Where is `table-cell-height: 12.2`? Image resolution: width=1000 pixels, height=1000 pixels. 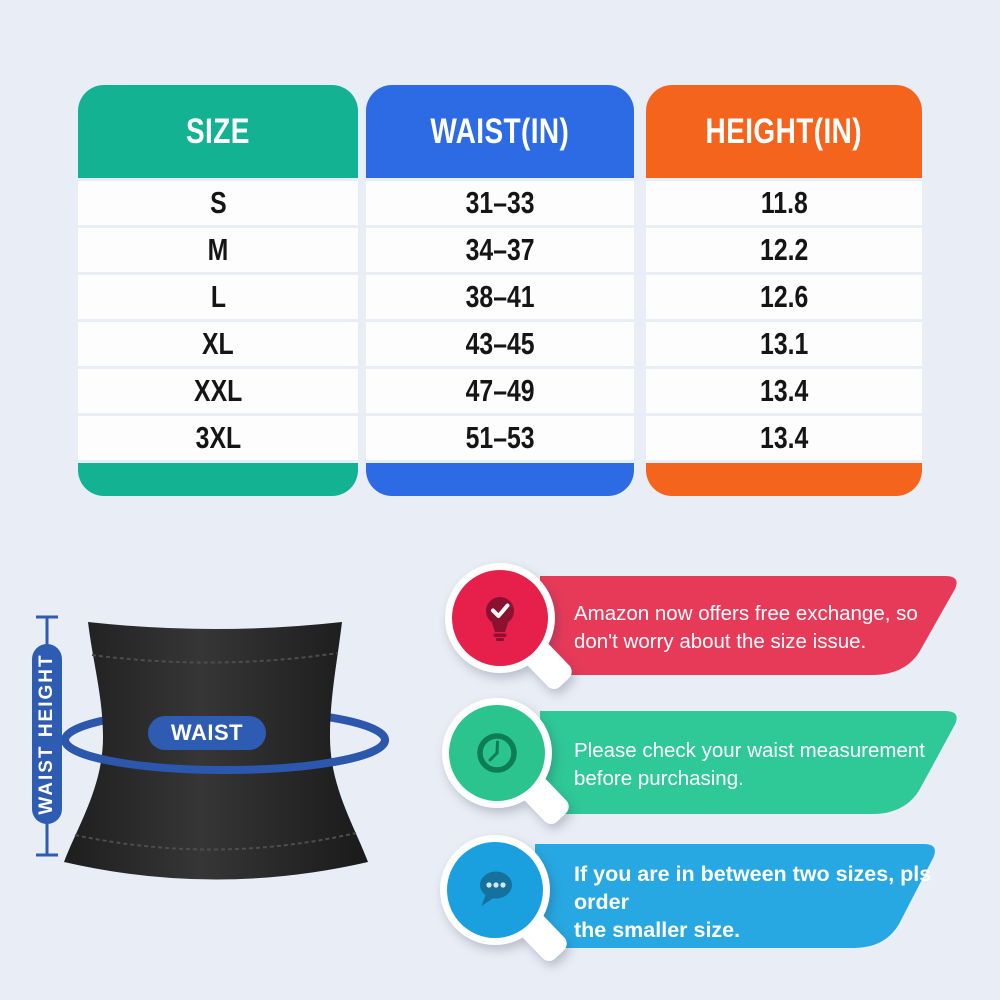
table-cell-height: 12.2 is located at coordinates (784, 250).